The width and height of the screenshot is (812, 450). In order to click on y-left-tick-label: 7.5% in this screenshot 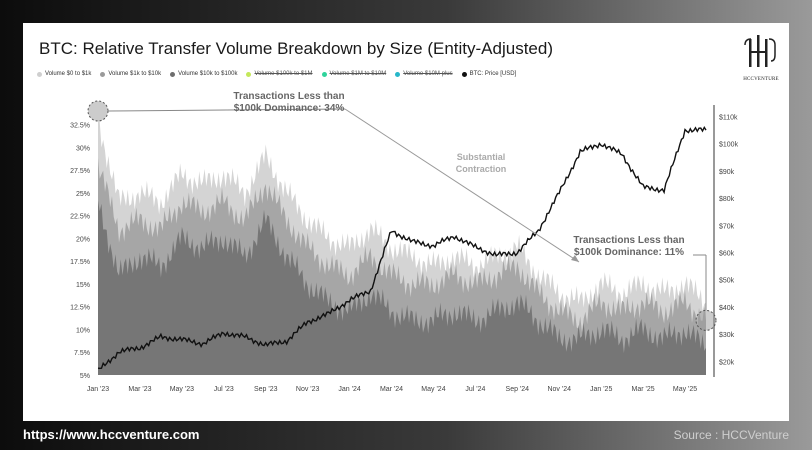, I will do `click(82, 353)`.